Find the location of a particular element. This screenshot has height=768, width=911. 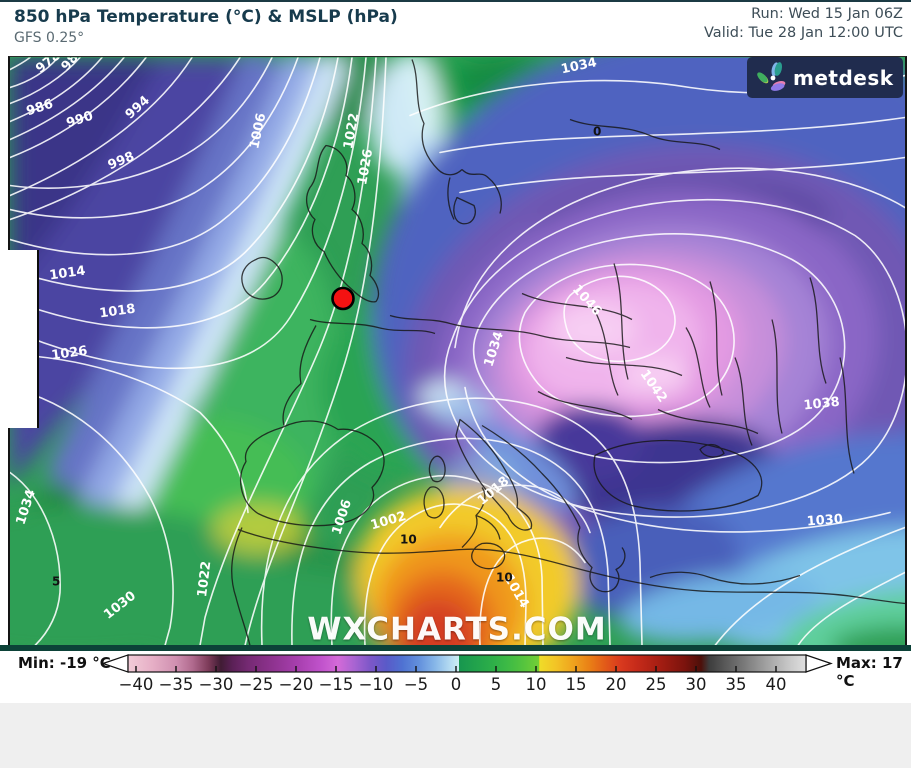

colorbar-tick-label: 0 is located at coordinates (456, 684).